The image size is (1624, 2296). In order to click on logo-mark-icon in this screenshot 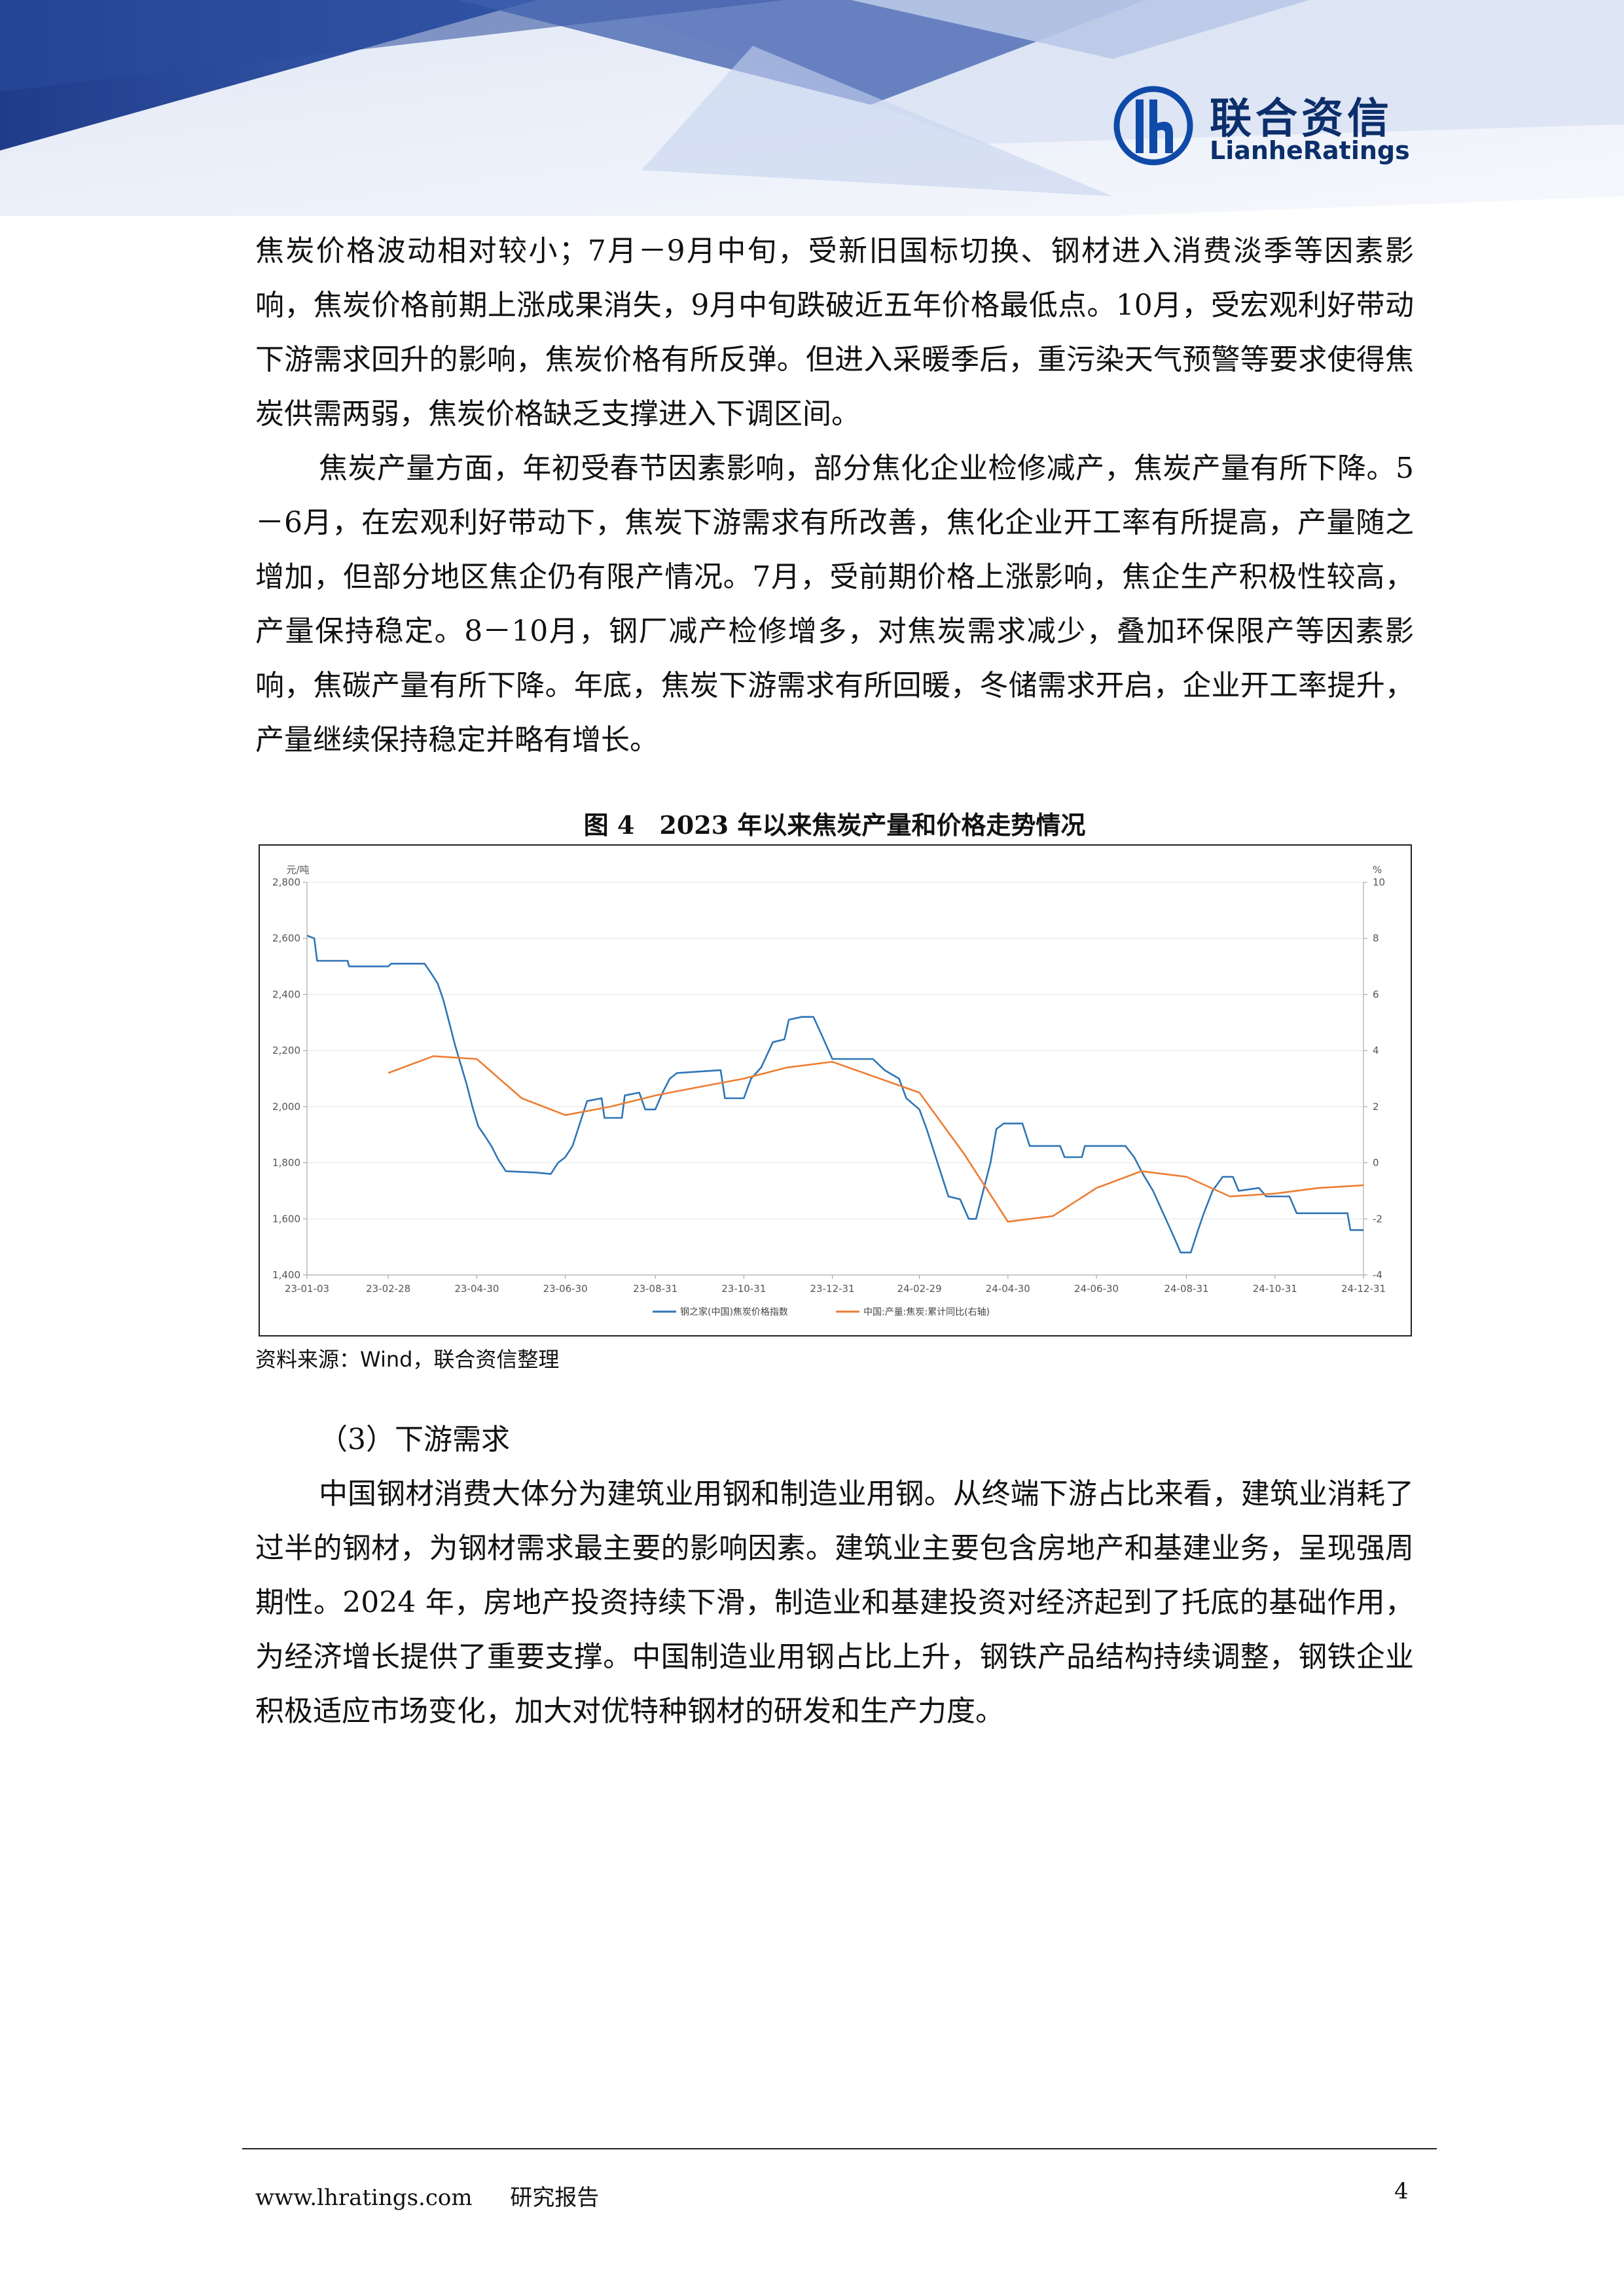, I will do `click(1153, 126)`.